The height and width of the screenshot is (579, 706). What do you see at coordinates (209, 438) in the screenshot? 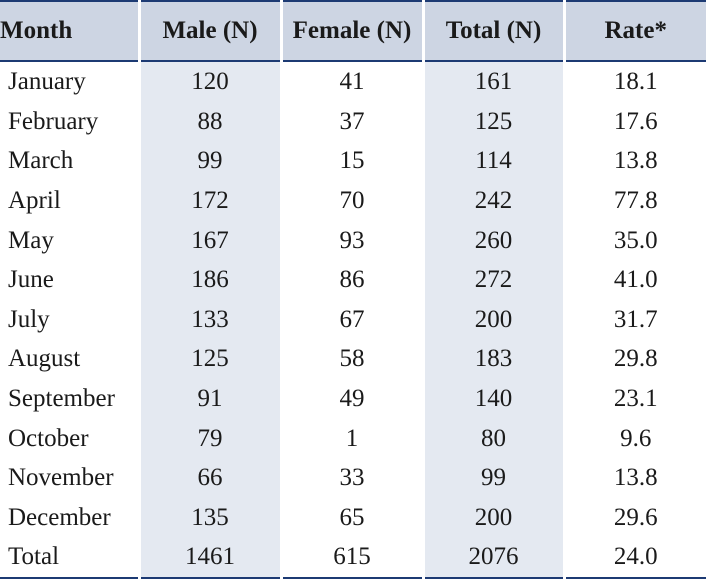
I see `cell-male: 79` at bounding box center [209, 438].